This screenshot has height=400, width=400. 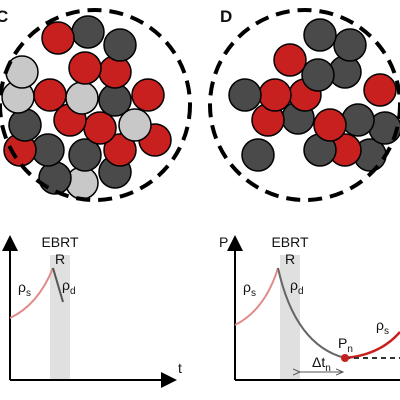 What do you see at coordinates (342, 343) in the screenshot?
I see `symbol: P` at bounding box center [342, 343].